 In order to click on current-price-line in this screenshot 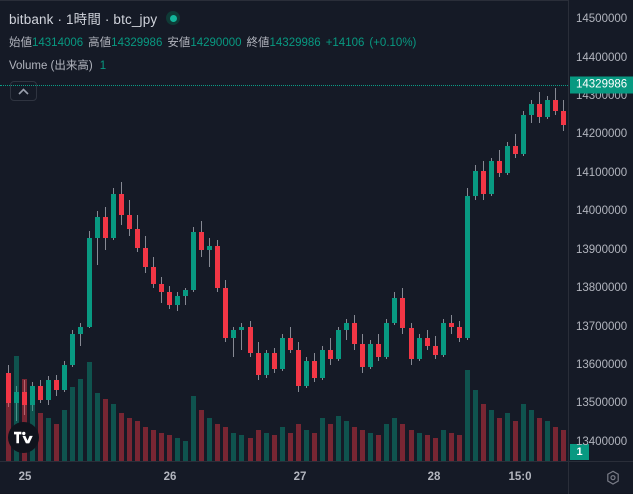, I will do `click(284, 85)`.